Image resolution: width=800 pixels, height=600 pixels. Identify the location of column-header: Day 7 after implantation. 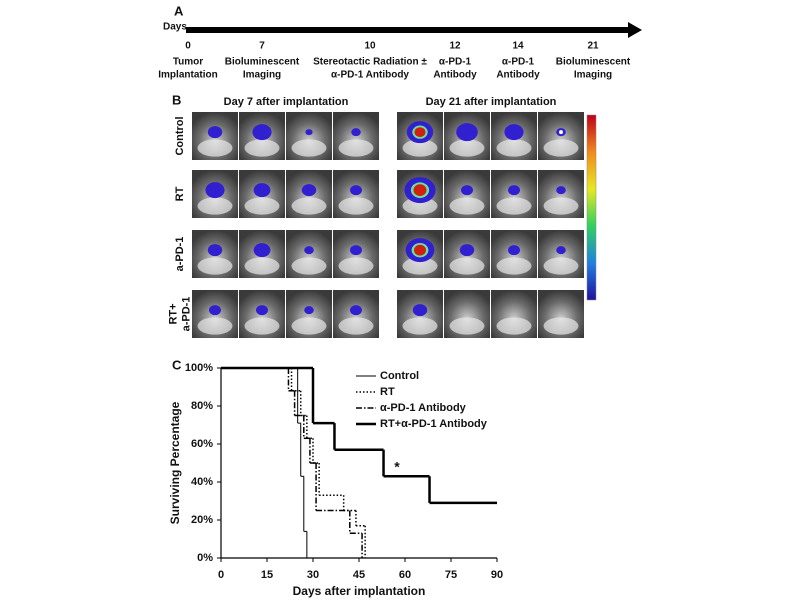
(286, 102).